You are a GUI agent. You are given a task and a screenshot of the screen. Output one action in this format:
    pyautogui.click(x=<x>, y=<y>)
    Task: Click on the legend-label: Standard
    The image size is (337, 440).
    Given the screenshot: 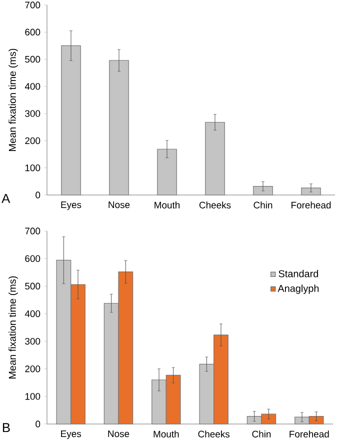 What is the action you would take?
    pyautogui.click(x=298, y=274)
    